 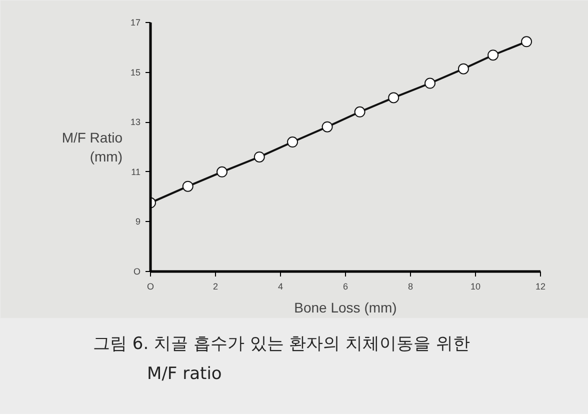 I want to click on y-tick-label: 11, so click(x=135, y=171).